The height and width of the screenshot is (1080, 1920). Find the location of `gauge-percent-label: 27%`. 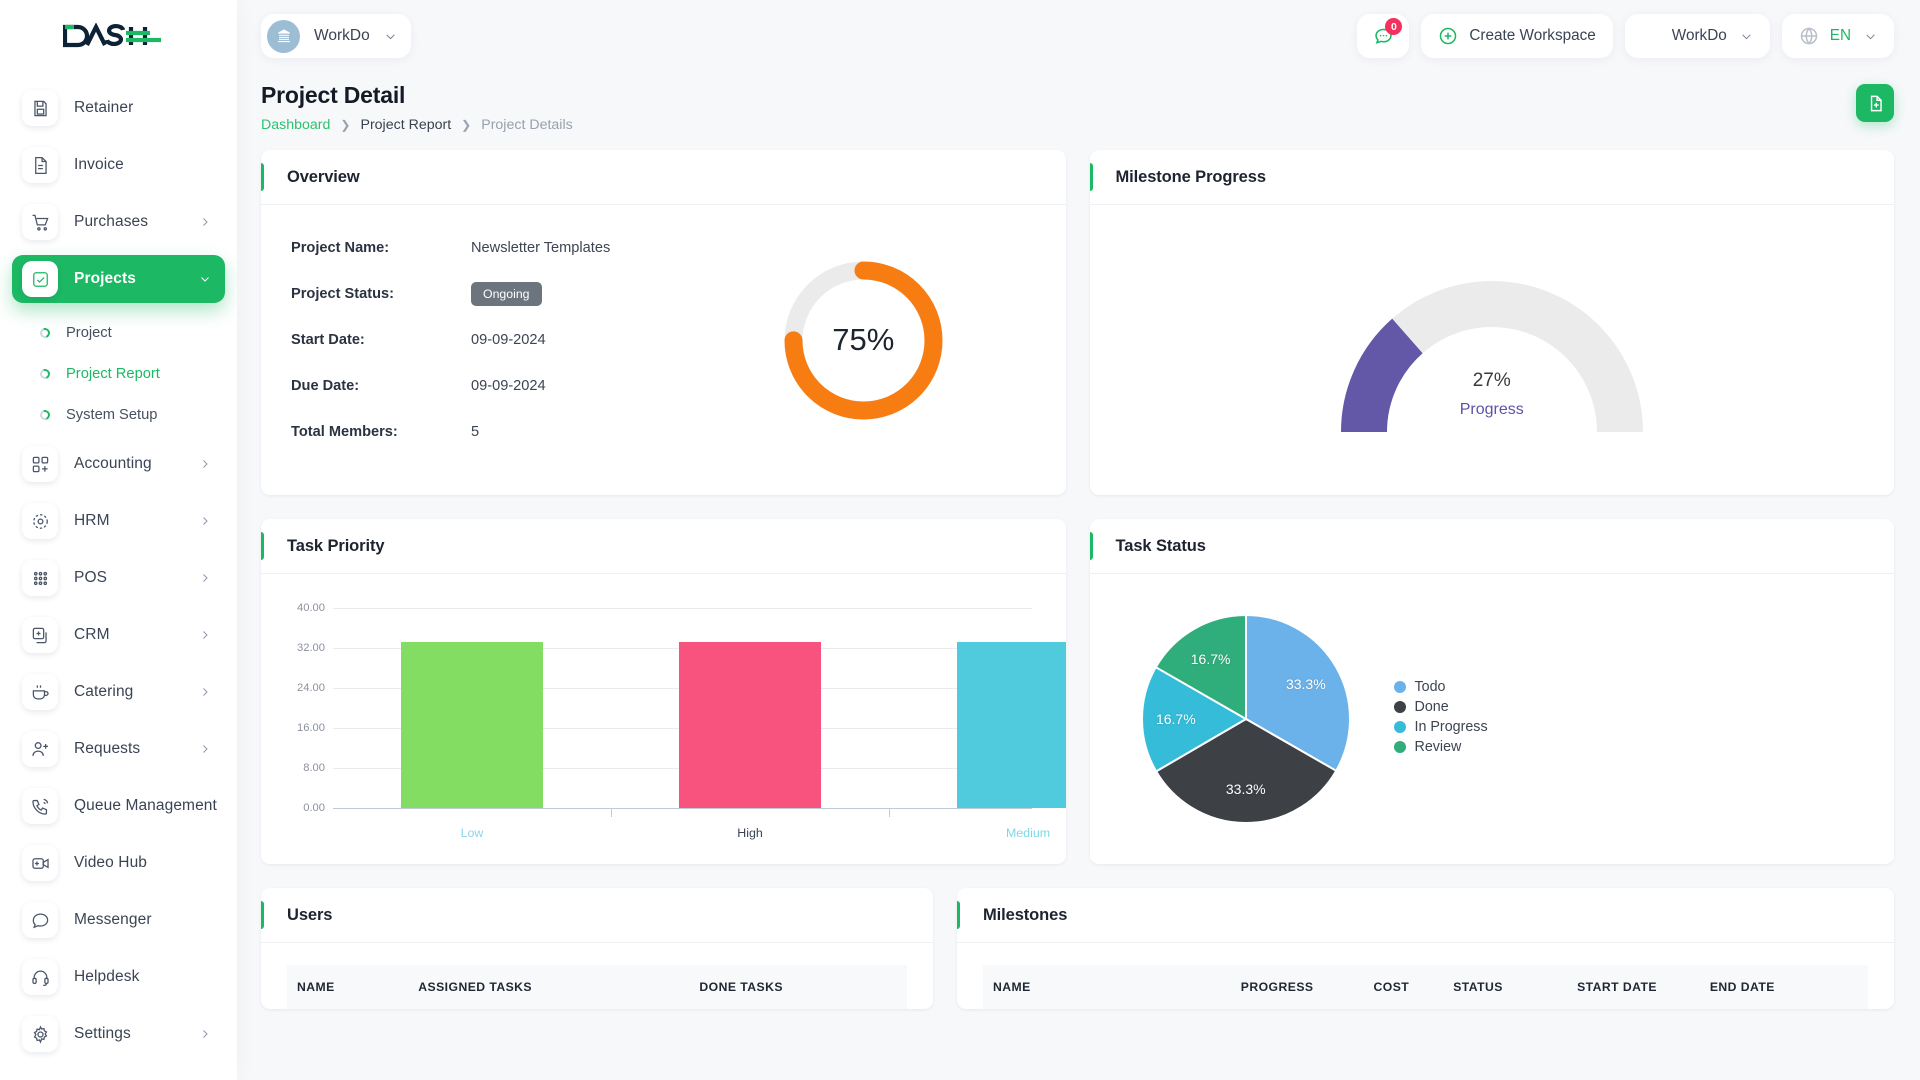

gauge-percent-label: 27% is located at coordinates (1491, 380).